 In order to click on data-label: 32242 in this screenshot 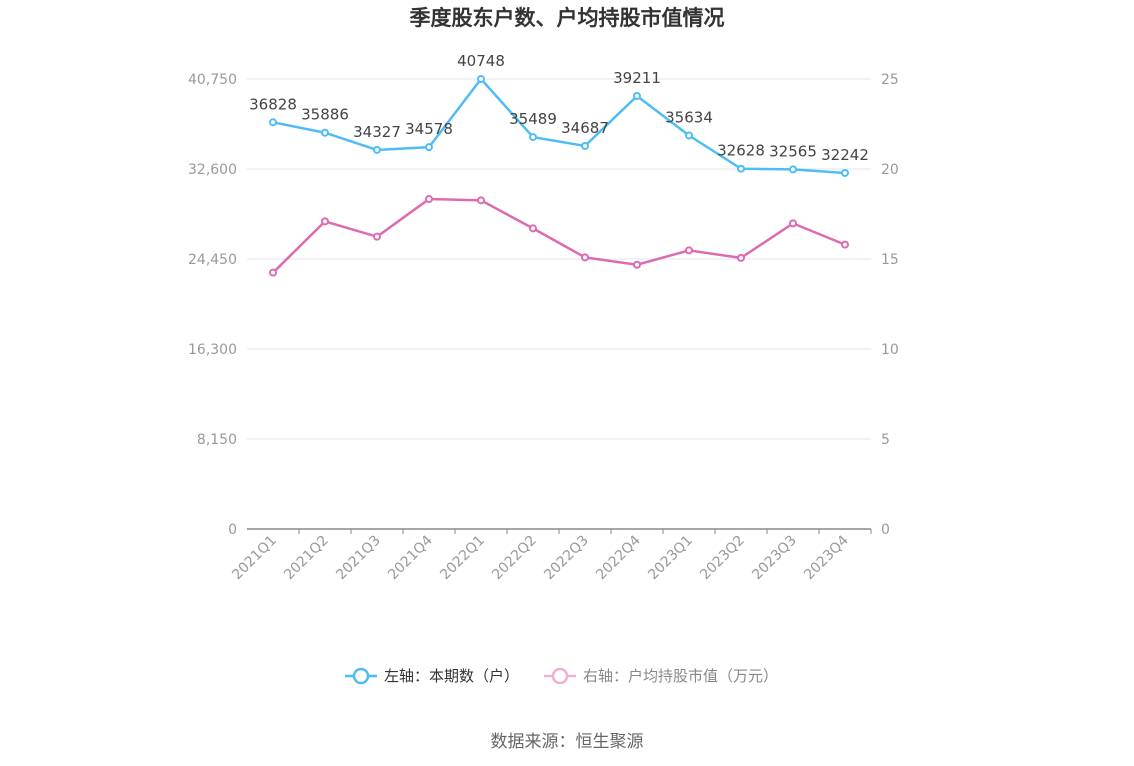, I will do `click(845, 155)`.